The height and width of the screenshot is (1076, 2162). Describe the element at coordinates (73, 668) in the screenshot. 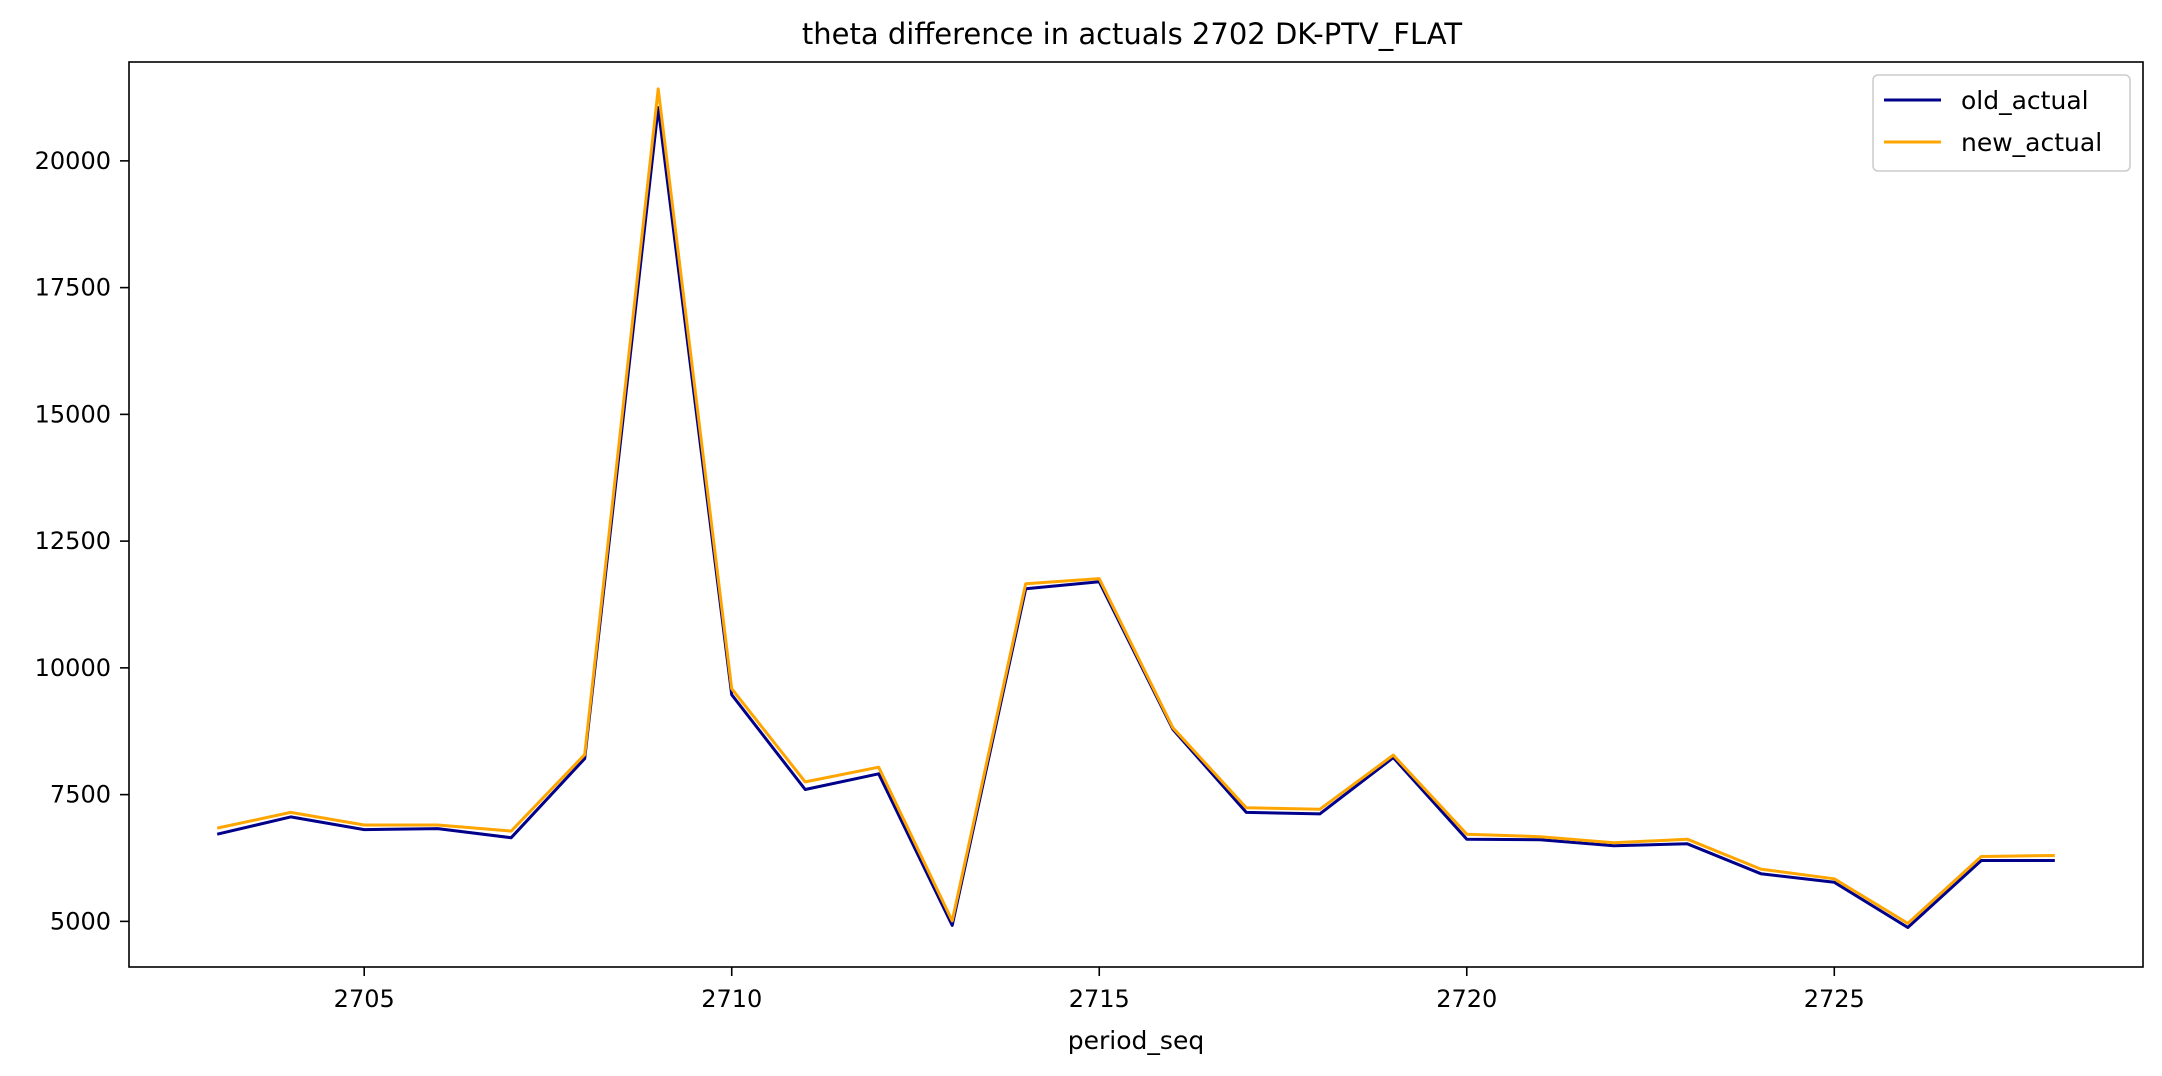

I see `y-tick-label: 10000` at that location.